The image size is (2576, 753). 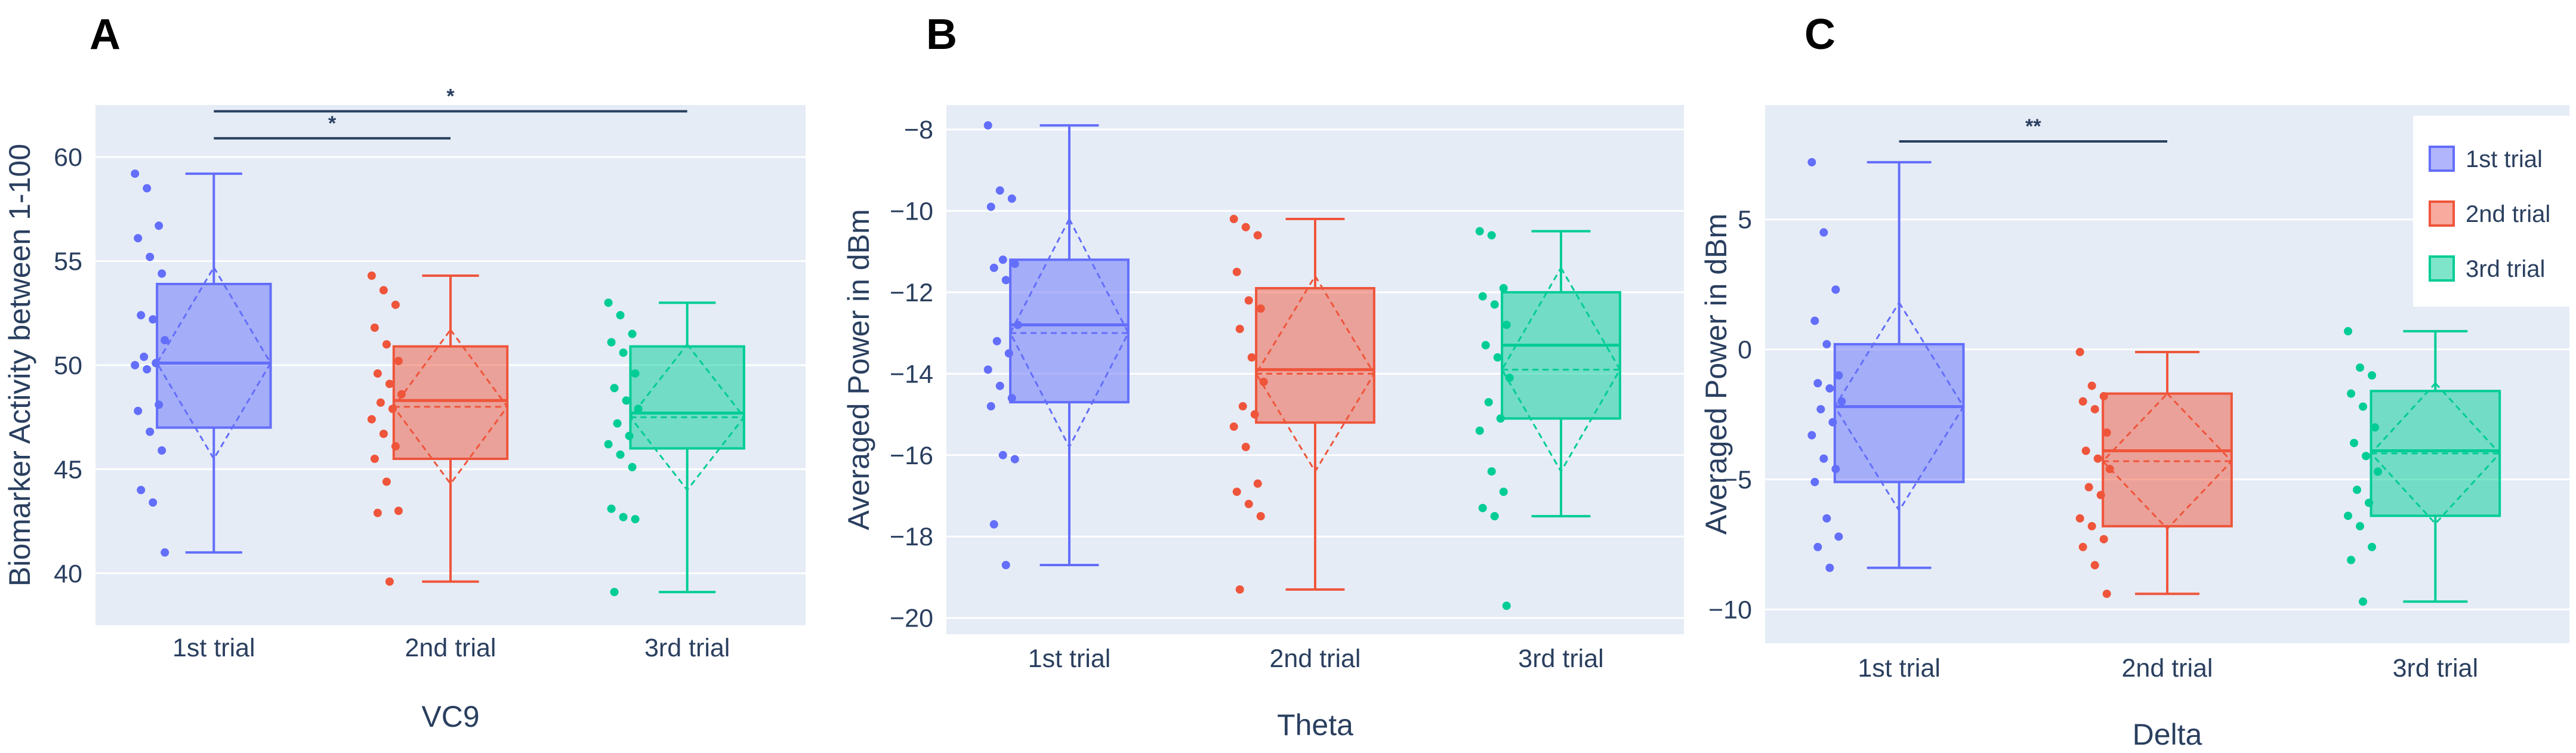 I want to click on mean-sd-diamond, so click(x=1315, y=374).